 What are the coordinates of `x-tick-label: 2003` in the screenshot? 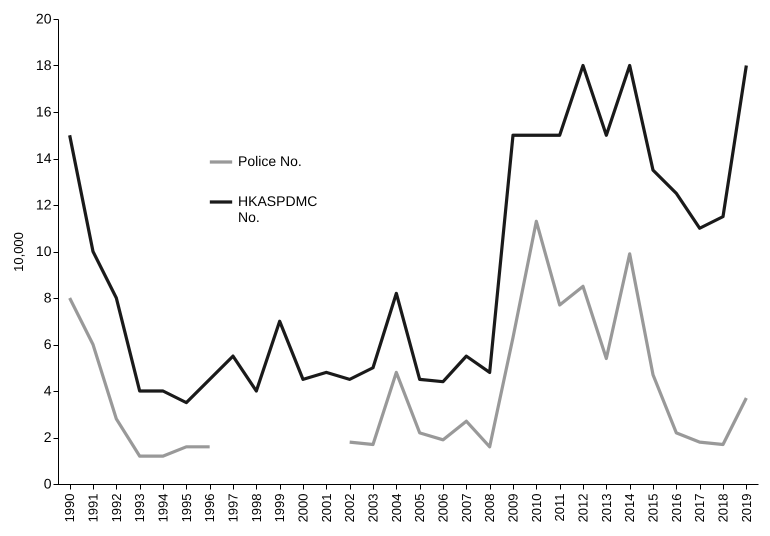 It's located at (373, 508).